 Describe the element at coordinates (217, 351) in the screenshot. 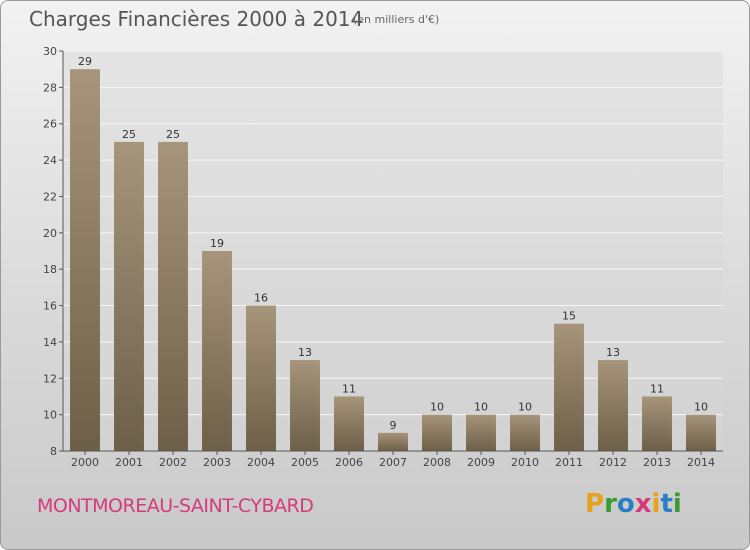

I see `bar-2003` at that location.